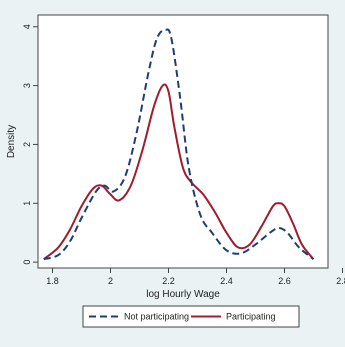 The height and width of the screenshot is (347, 345). Describe the element at coordinates (27, 203) in the screenshot. I see `y-tick-label: 1` at that location.